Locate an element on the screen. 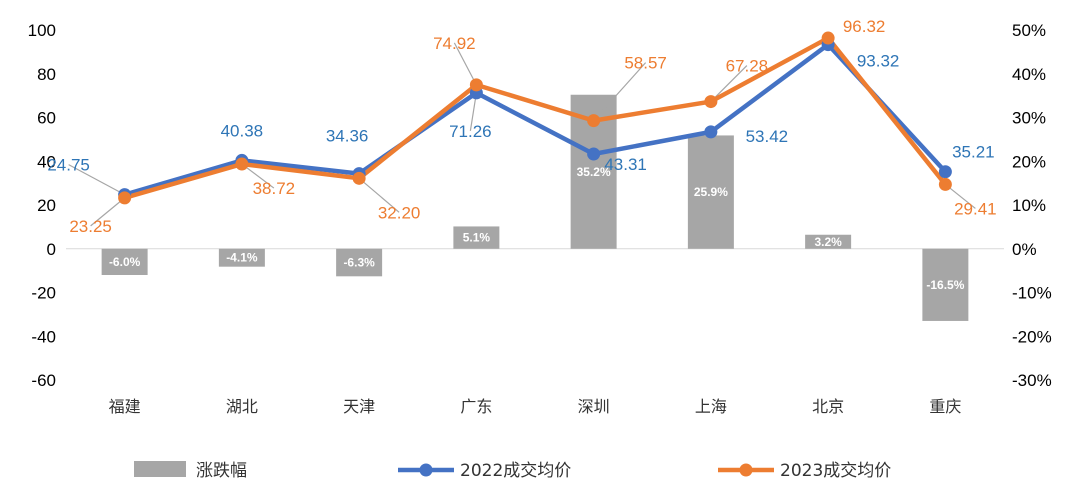  bar-label: 3.2% is located at coordinates (828, 242).